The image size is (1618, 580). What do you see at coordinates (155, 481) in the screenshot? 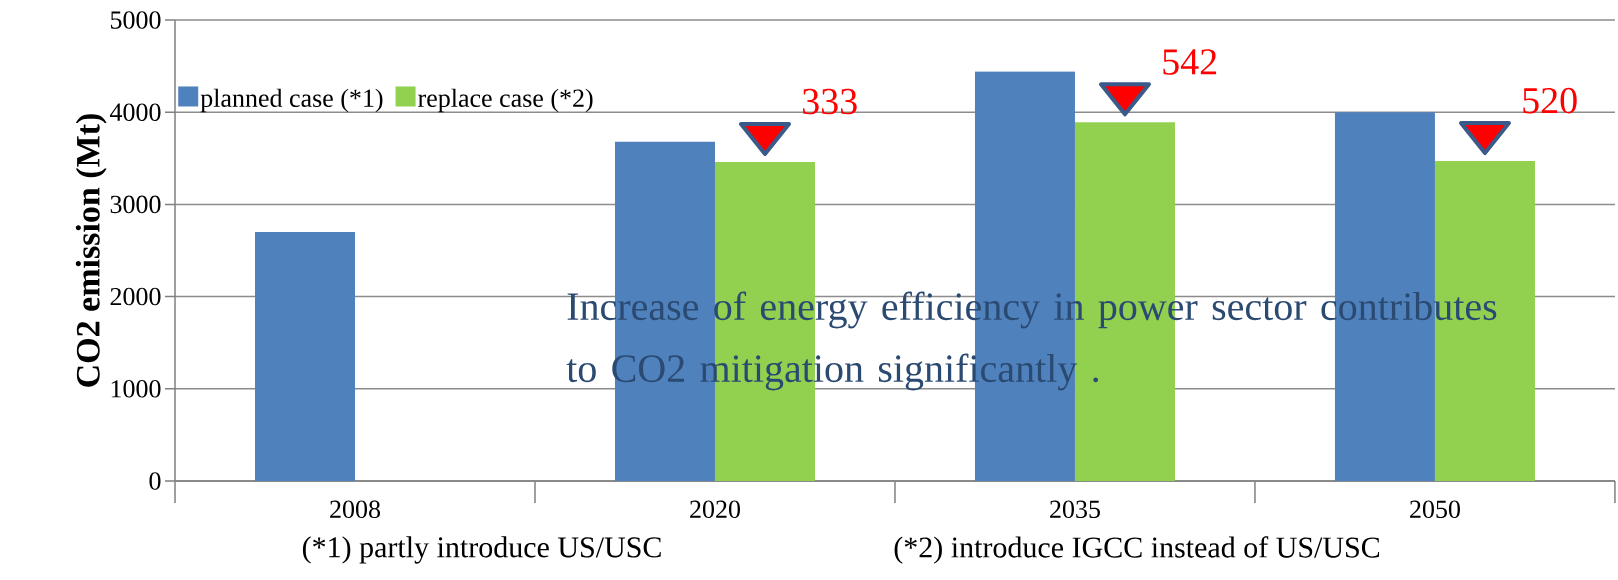
I see `y-tick-label: 0` at bounding box center [155, 481].